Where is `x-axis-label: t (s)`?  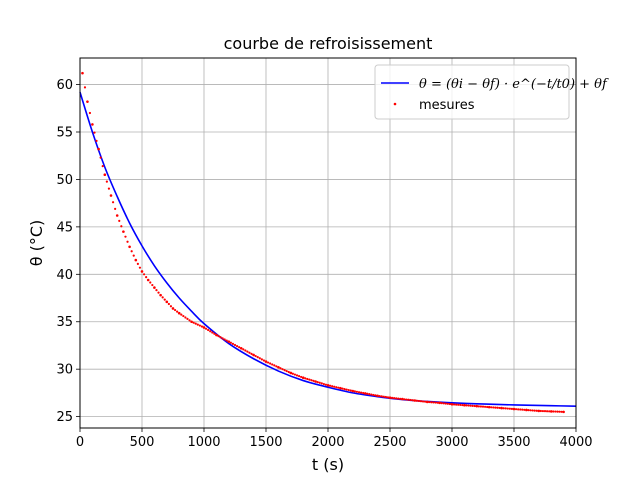
x-axis-label: t (s) is located at coordinates (328, 464).